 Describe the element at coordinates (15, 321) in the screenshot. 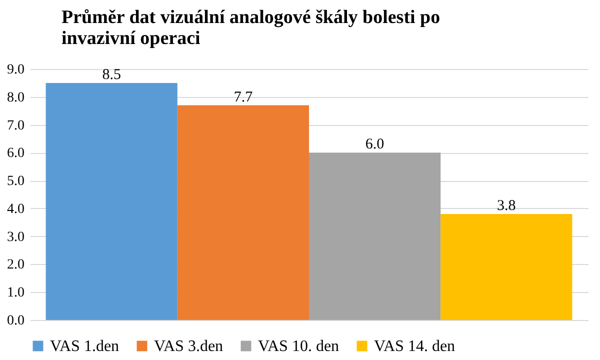

I see `y-tick-label: 0.0` at that location.